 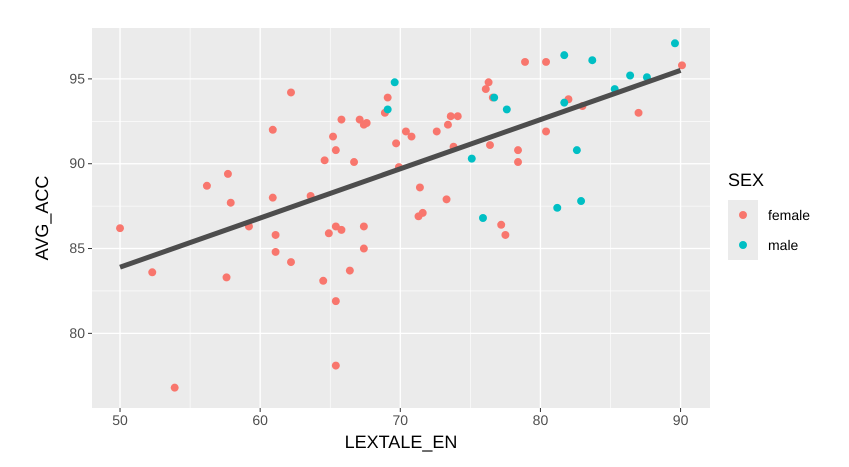 I want to click on x-tick-label: 60, so click(x=260, y=420).